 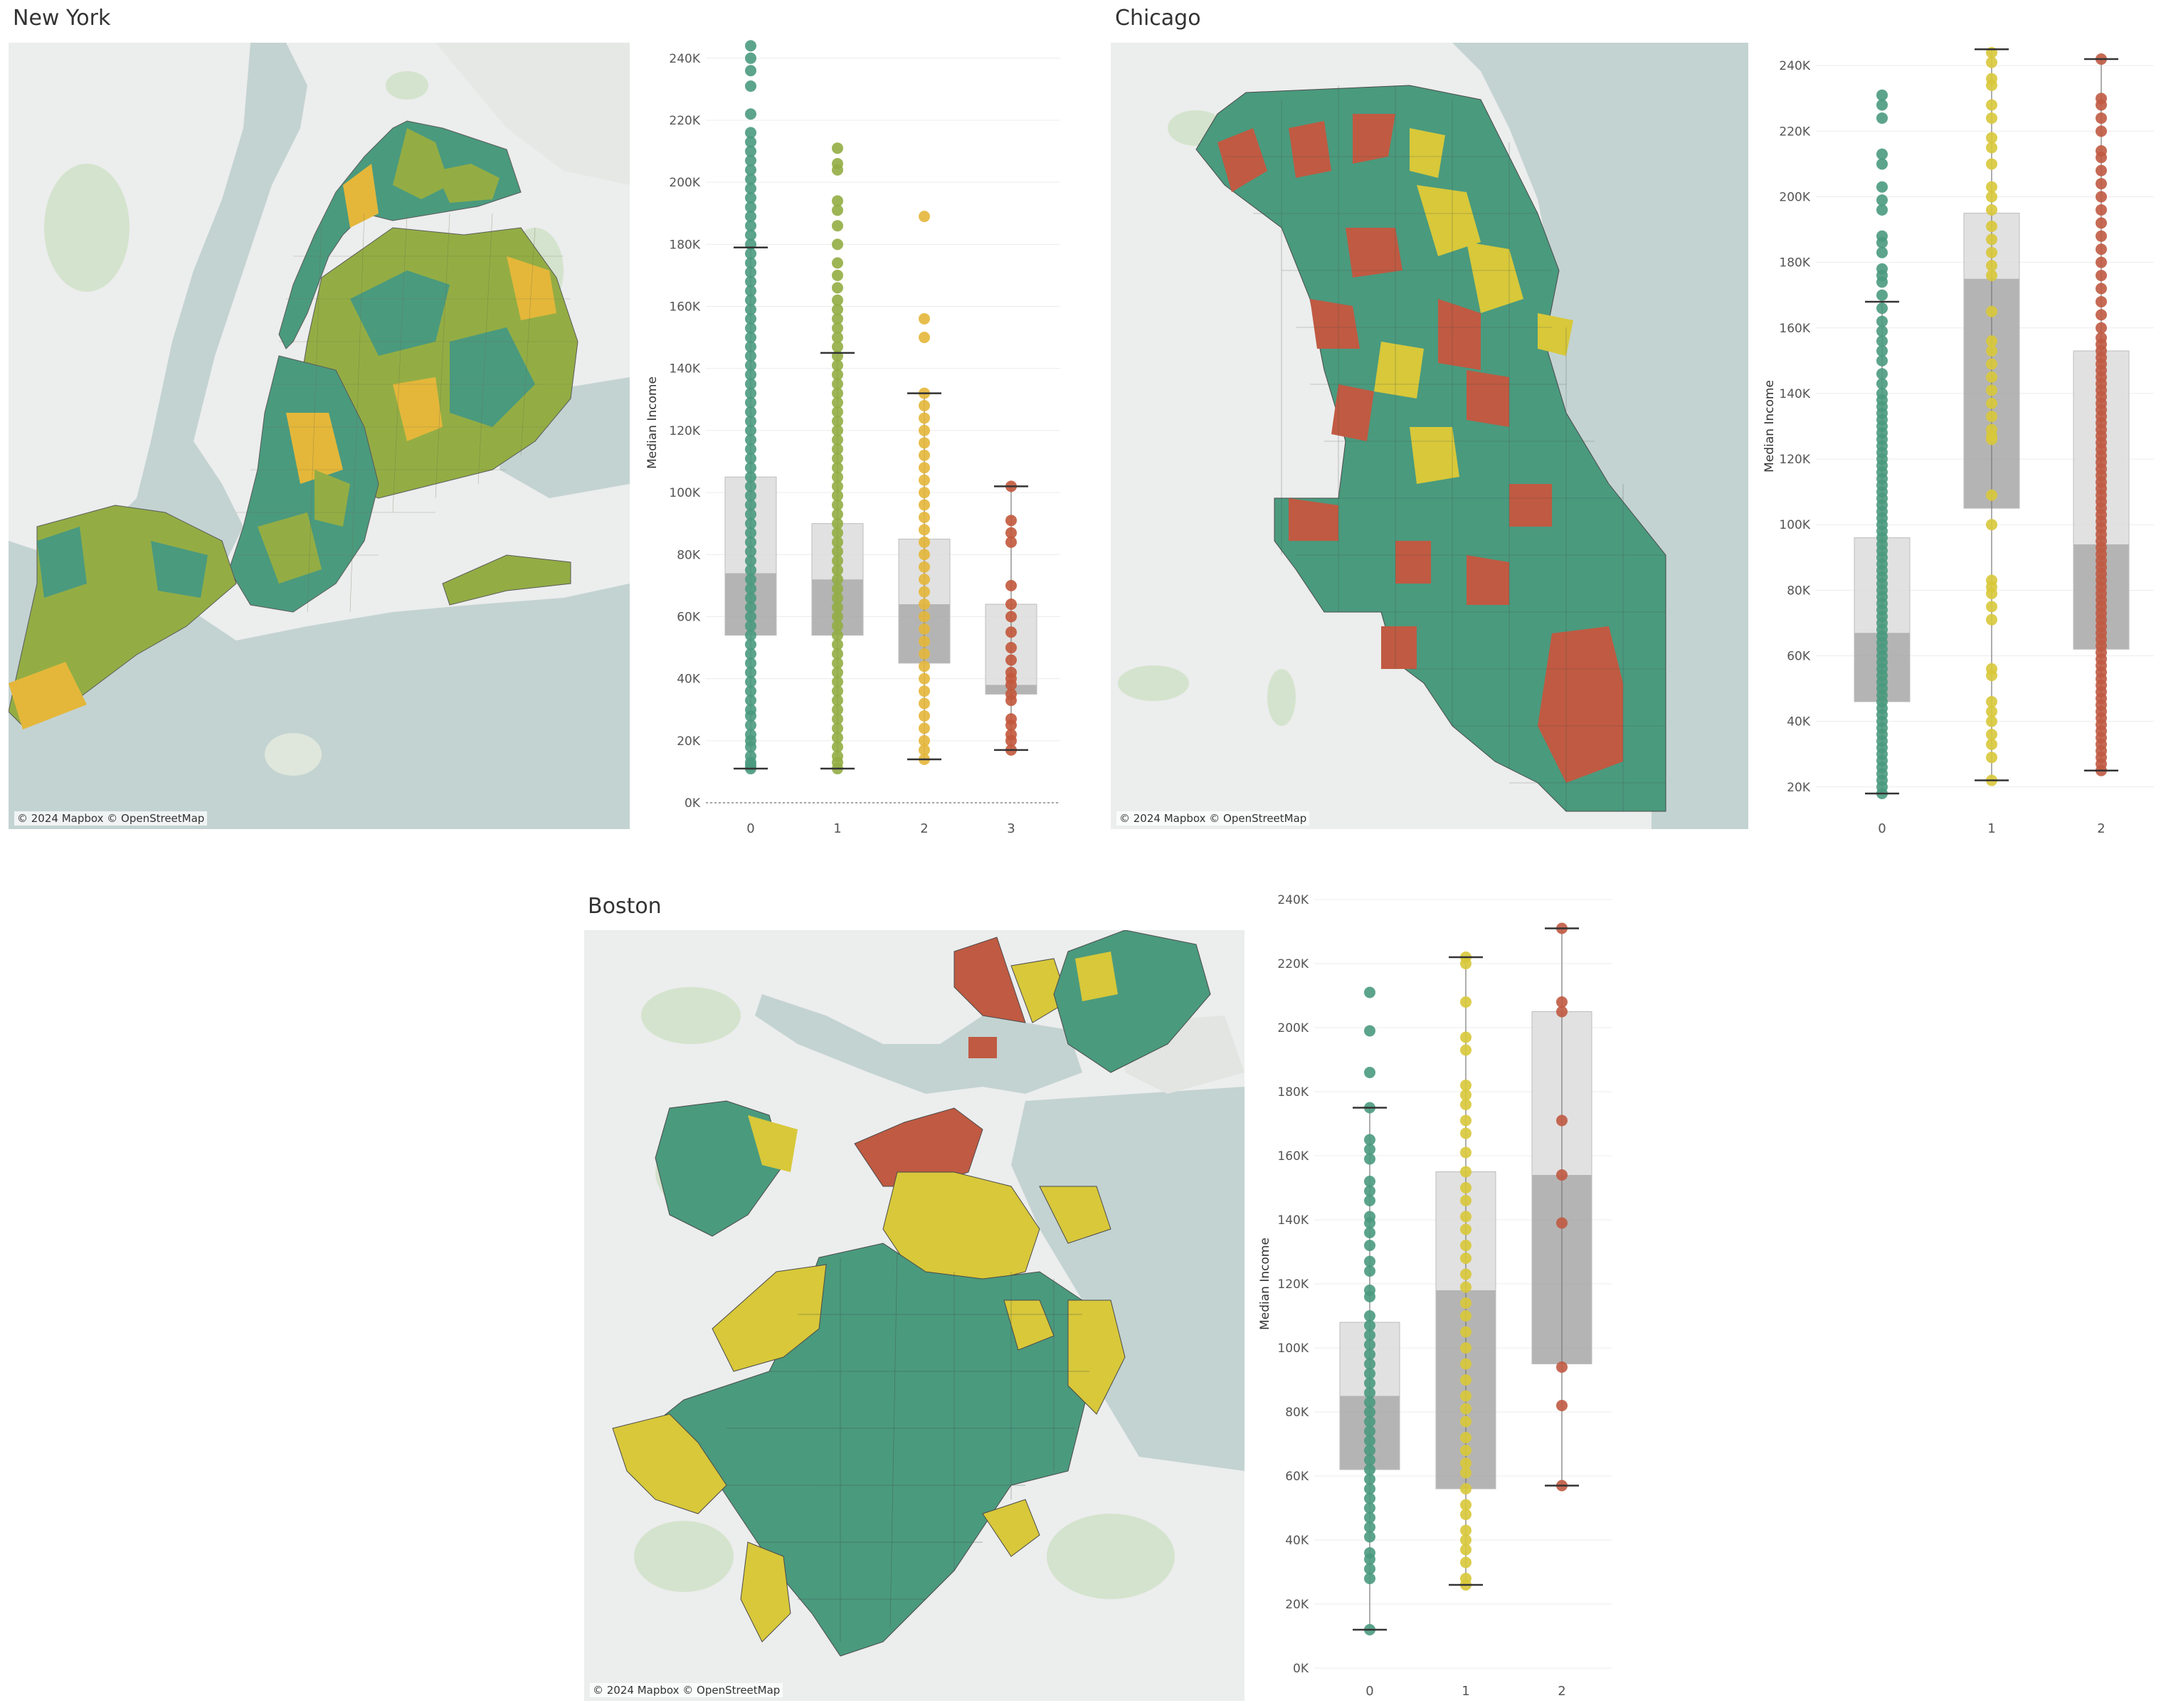 I want to click on map-chicago: © 2024 Mapbox © OpenStreetMap, so click(x=1429, y=436).